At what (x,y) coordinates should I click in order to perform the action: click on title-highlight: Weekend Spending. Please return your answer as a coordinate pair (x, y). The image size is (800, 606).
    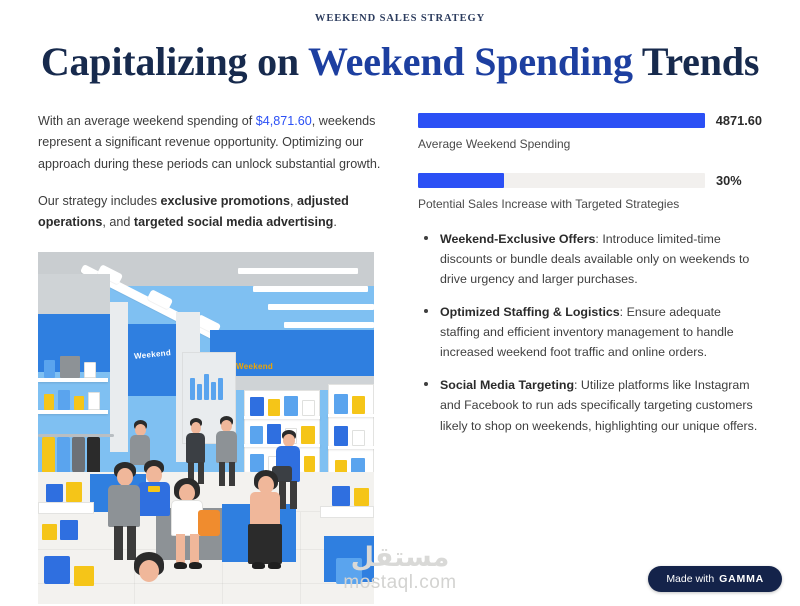
    Looking at the image, I should click on (470, 61).